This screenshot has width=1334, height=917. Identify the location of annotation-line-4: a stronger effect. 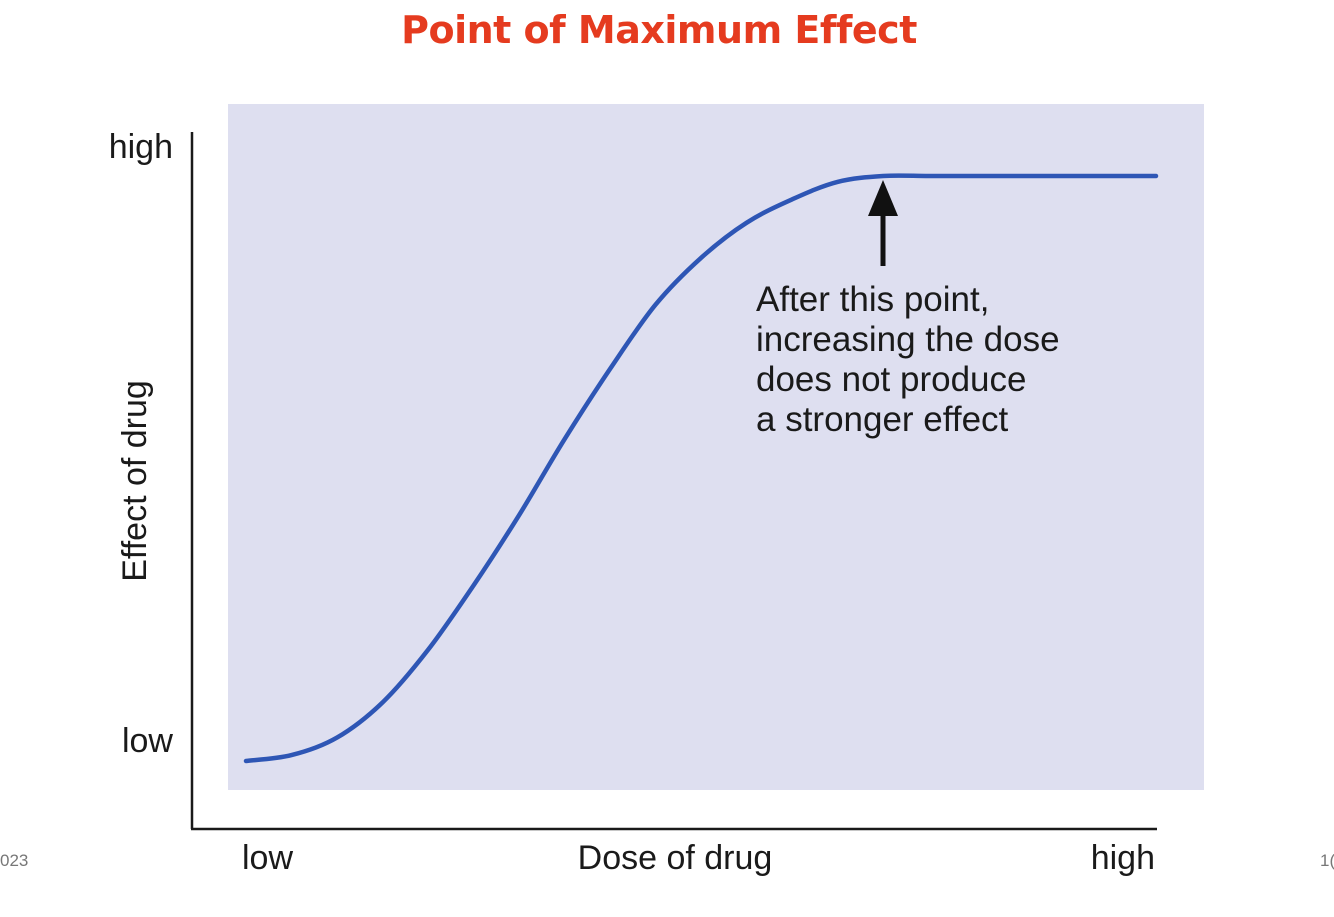
(882, 419).